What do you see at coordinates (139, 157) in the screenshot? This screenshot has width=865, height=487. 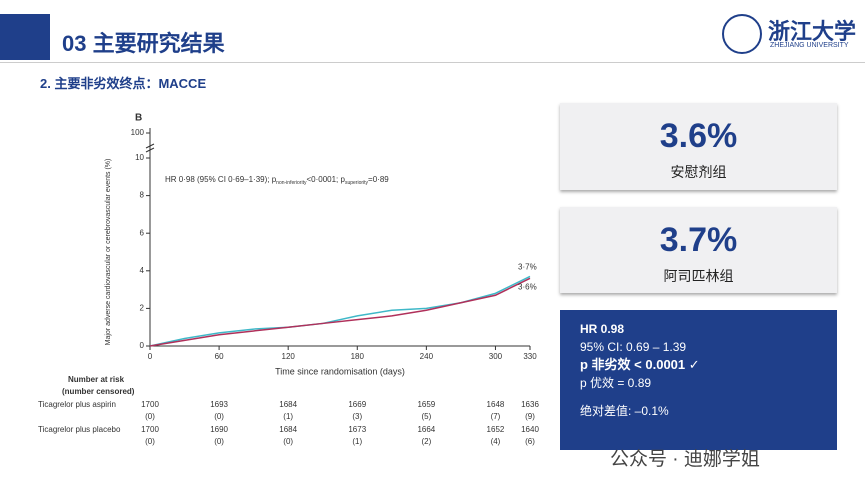 I see `y-tick-label: 10` at bounding box center [139, 157].